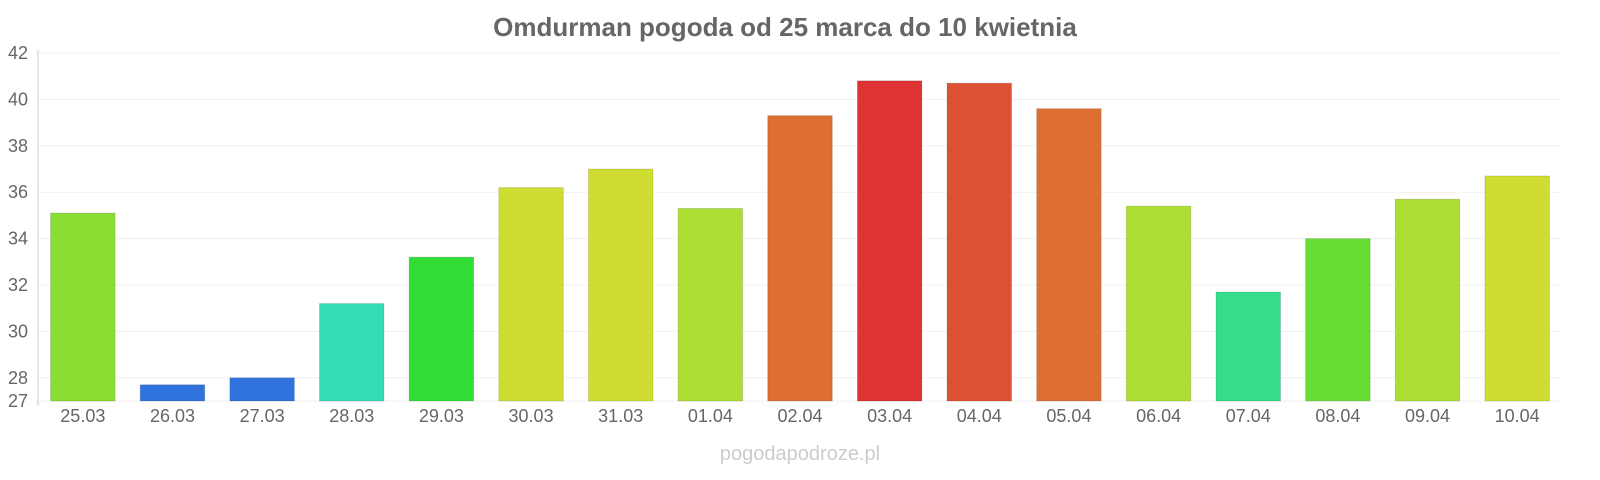 The width and height of the screenshot is (1600, 480). Describe the element at coordinates (441, 416) in the screenshot. I see `x-tick-label: 29.03` at that location.